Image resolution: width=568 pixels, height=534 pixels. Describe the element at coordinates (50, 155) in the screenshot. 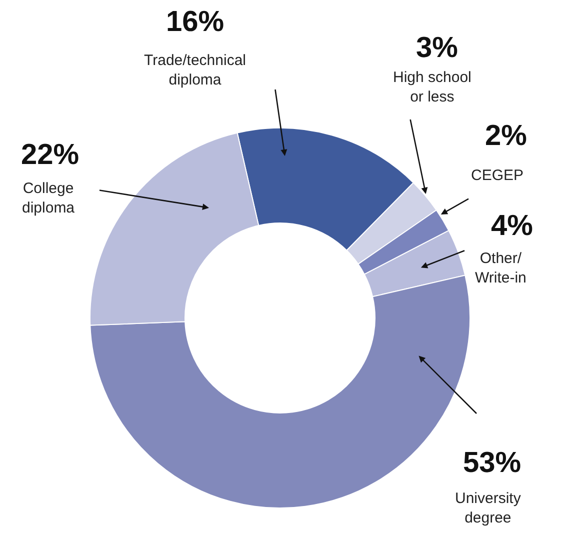

I see `data-label: 22%` at that location.